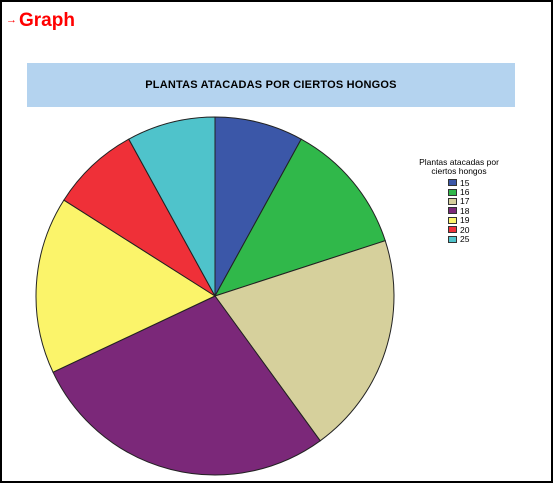  What do you see at coordinates (480, 210) in the screenshot?
I see `legend-item-18: 18` at bounding box center [480, 210].